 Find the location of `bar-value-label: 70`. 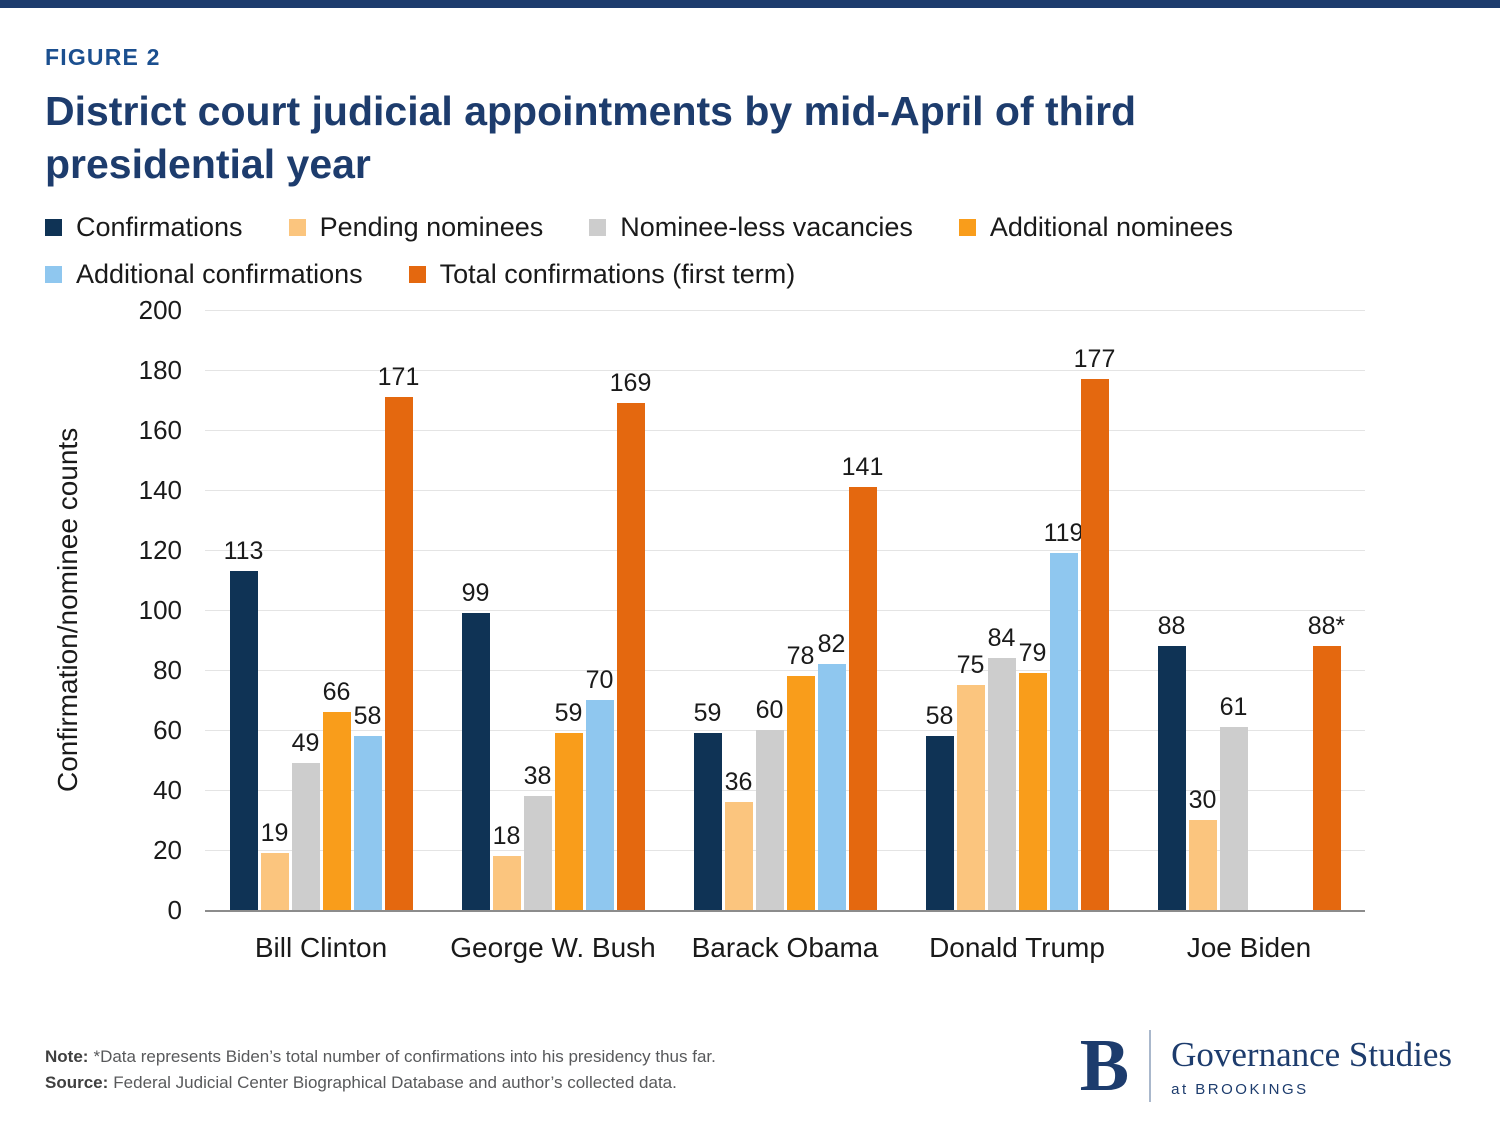

bar-value-label: 70 is located at coordinates (599, 679).